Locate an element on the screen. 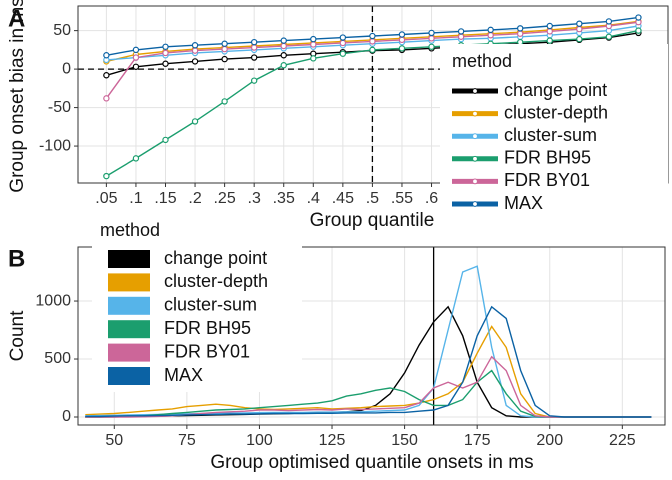  legend-label: MAX is located at coordinates (183, 375).